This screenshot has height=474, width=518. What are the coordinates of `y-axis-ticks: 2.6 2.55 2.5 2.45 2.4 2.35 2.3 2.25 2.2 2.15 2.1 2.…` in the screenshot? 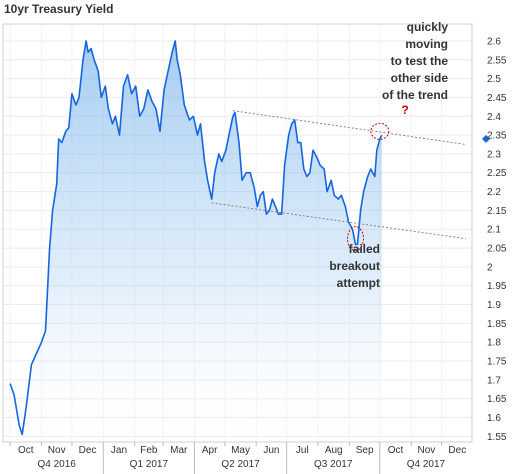 It's located at (497, 239).